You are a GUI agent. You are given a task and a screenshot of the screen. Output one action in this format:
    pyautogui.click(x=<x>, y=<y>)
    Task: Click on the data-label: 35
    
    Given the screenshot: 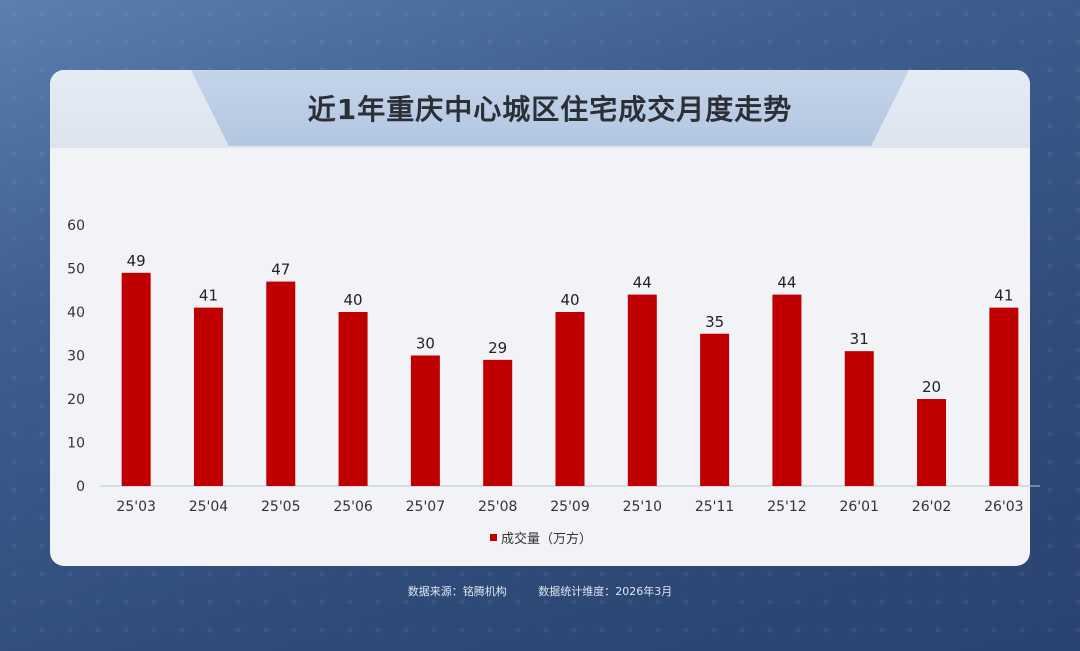 What is the action you would take?
    pyautogui.click(x=714, y=322)
    